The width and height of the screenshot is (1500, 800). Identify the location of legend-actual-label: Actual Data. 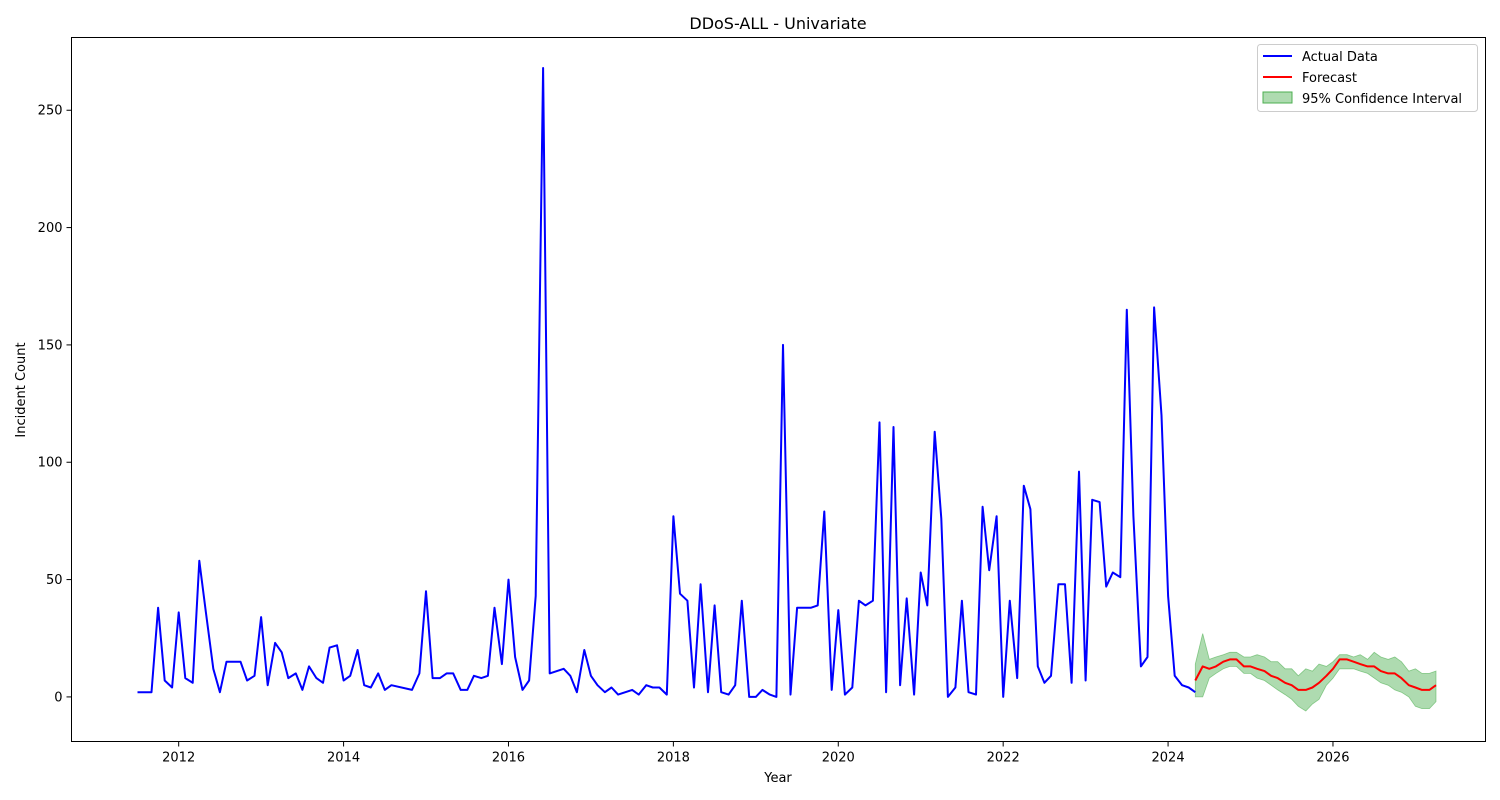
(1340, 57).